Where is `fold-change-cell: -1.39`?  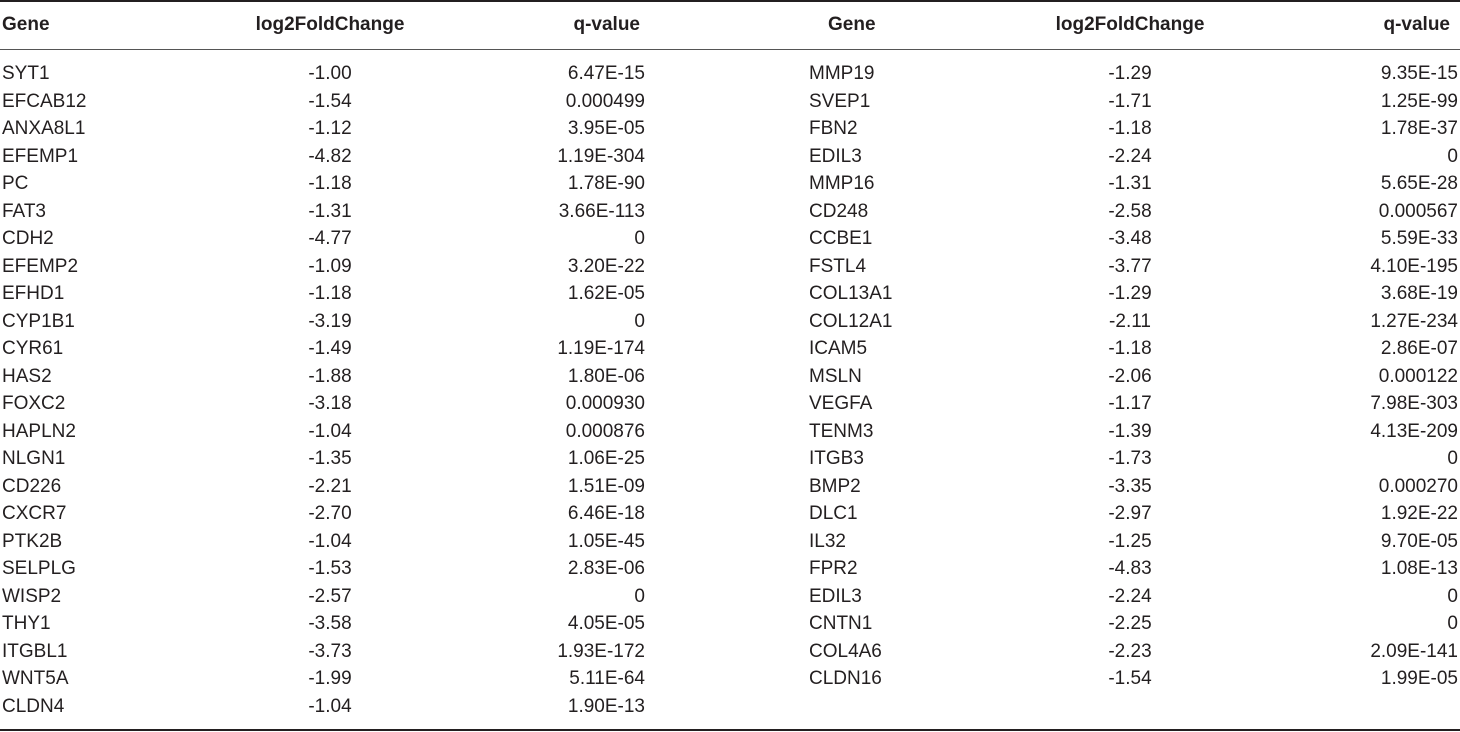 fold-change-cell: -1.39 is located at coordinates (1130, 431).